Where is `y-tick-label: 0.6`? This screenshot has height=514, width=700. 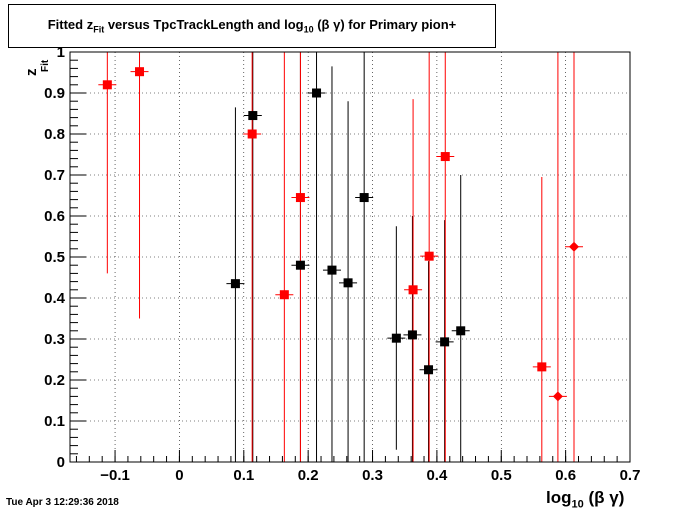
y-tick-label: 0.6 is located at coordinates (54, 216).